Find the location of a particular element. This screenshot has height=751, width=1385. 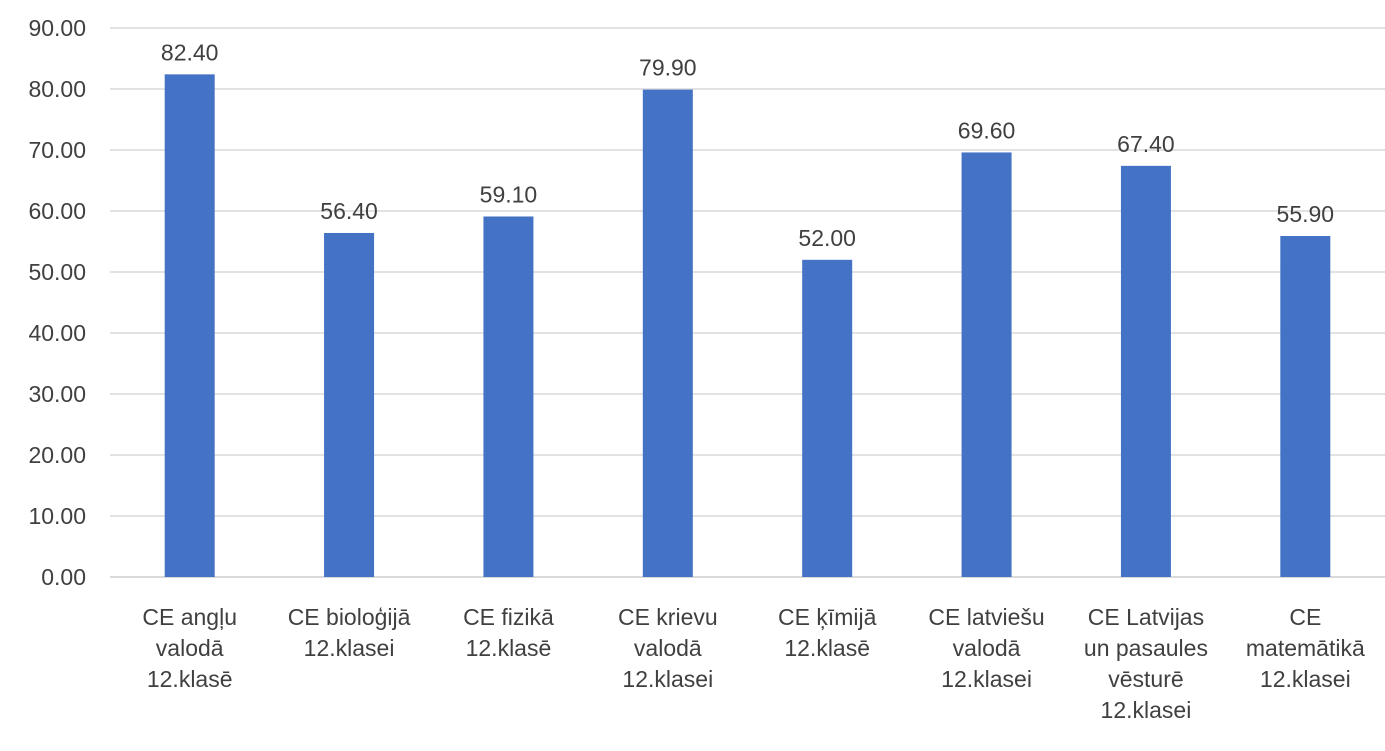

category-label-line: CE bioloģijā is located at coordinates (349, 617).